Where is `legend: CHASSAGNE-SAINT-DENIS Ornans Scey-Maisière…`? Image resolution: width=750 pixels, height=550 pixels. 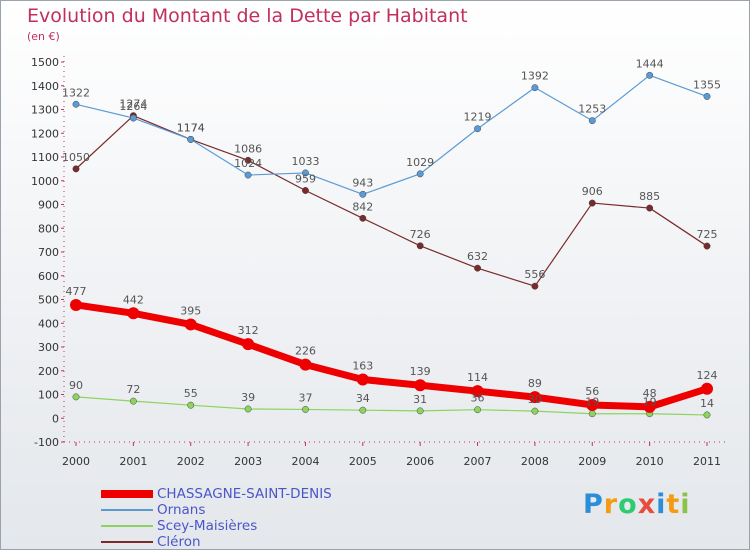
legend: CHASSAGNE-SAINT-DENIS Ornans Scey-Maisière… is located at coordinates (216, 518).